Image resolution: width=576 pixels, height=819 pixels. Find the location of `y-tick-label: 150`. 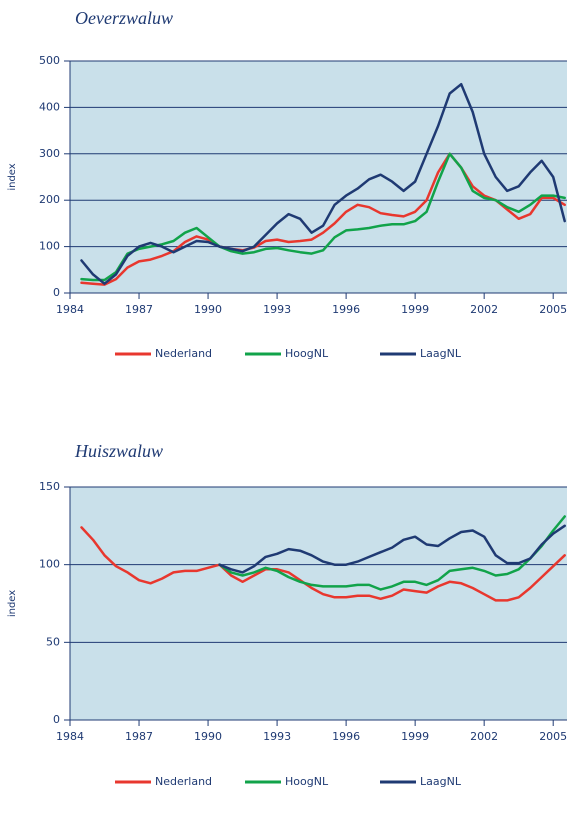

y-tick-label: 150 is located at coordinates (49, 486).